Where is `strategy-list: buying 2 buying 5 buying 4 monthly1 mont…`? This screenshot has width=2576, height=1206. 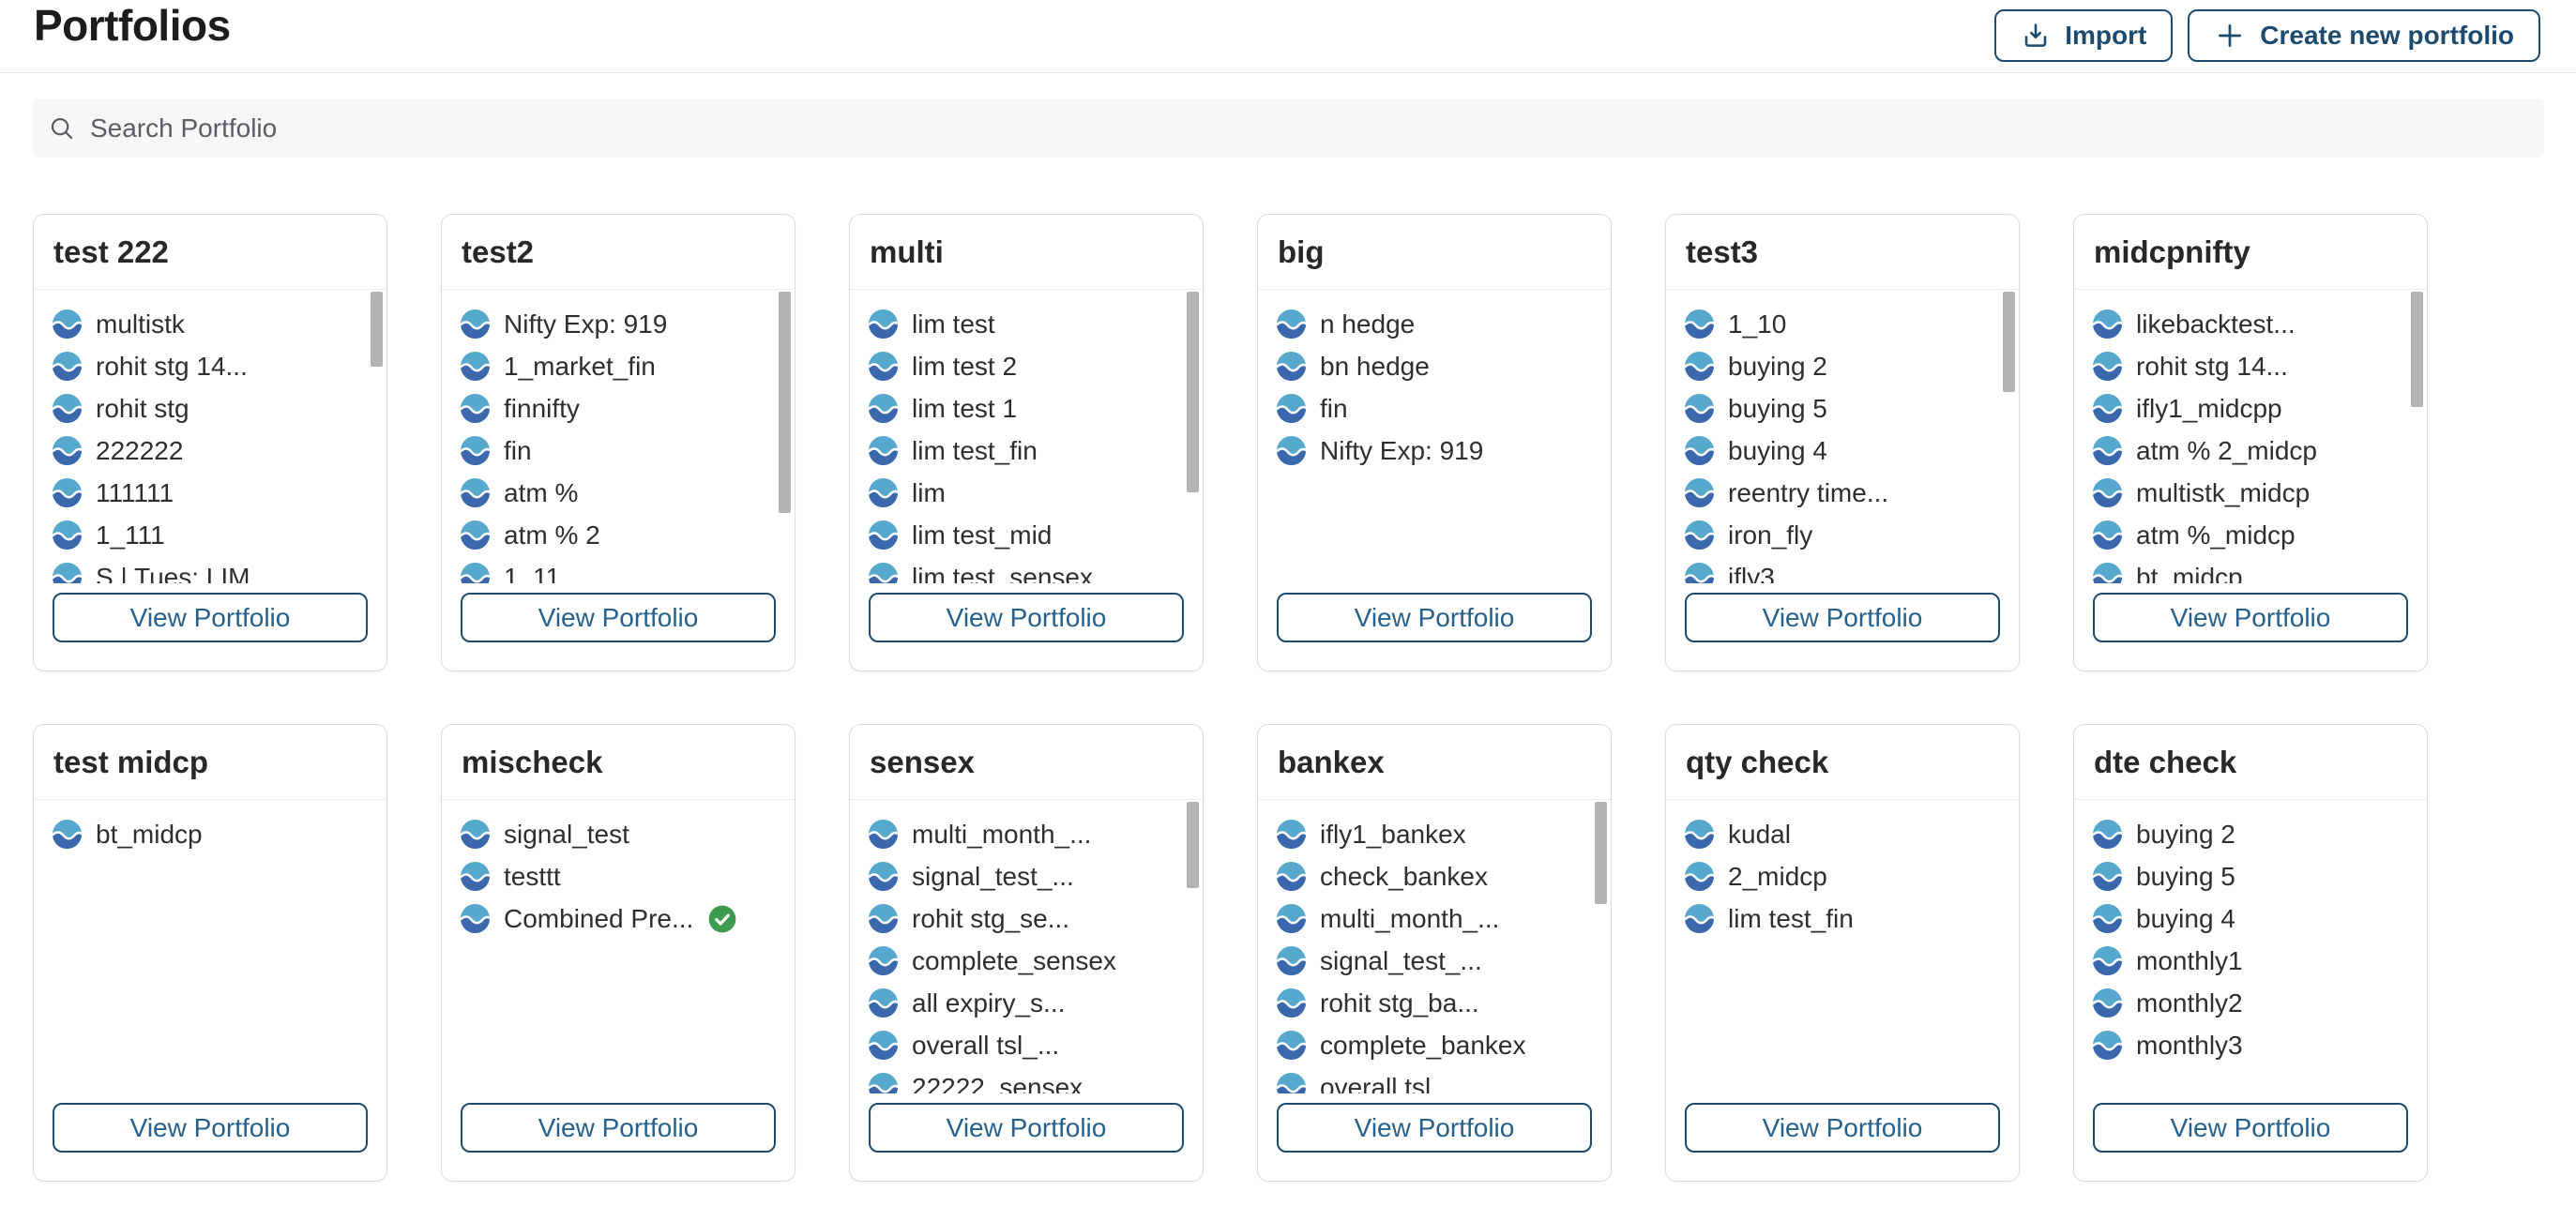
strategy-list: buying 2 buying 5 buying 4 monthly1 mont… is located at coordinates (2250, 946).